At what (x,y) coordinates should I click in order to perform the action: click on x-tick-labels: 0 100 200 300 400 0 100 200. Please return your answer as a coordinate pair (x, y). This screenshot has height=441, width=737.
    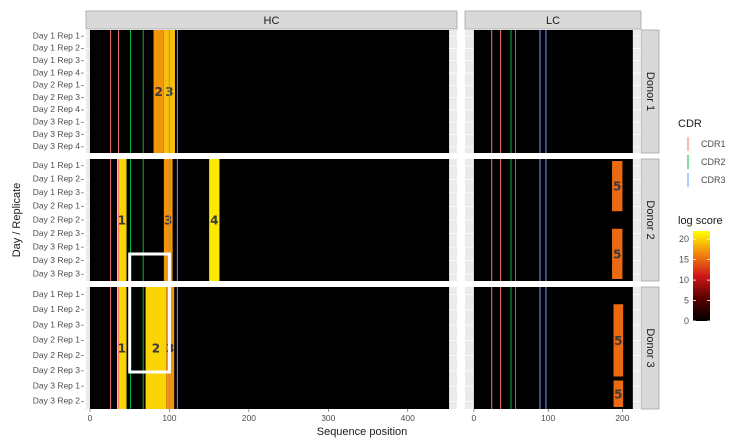
    Looking at the image, I should click on (359, 416).